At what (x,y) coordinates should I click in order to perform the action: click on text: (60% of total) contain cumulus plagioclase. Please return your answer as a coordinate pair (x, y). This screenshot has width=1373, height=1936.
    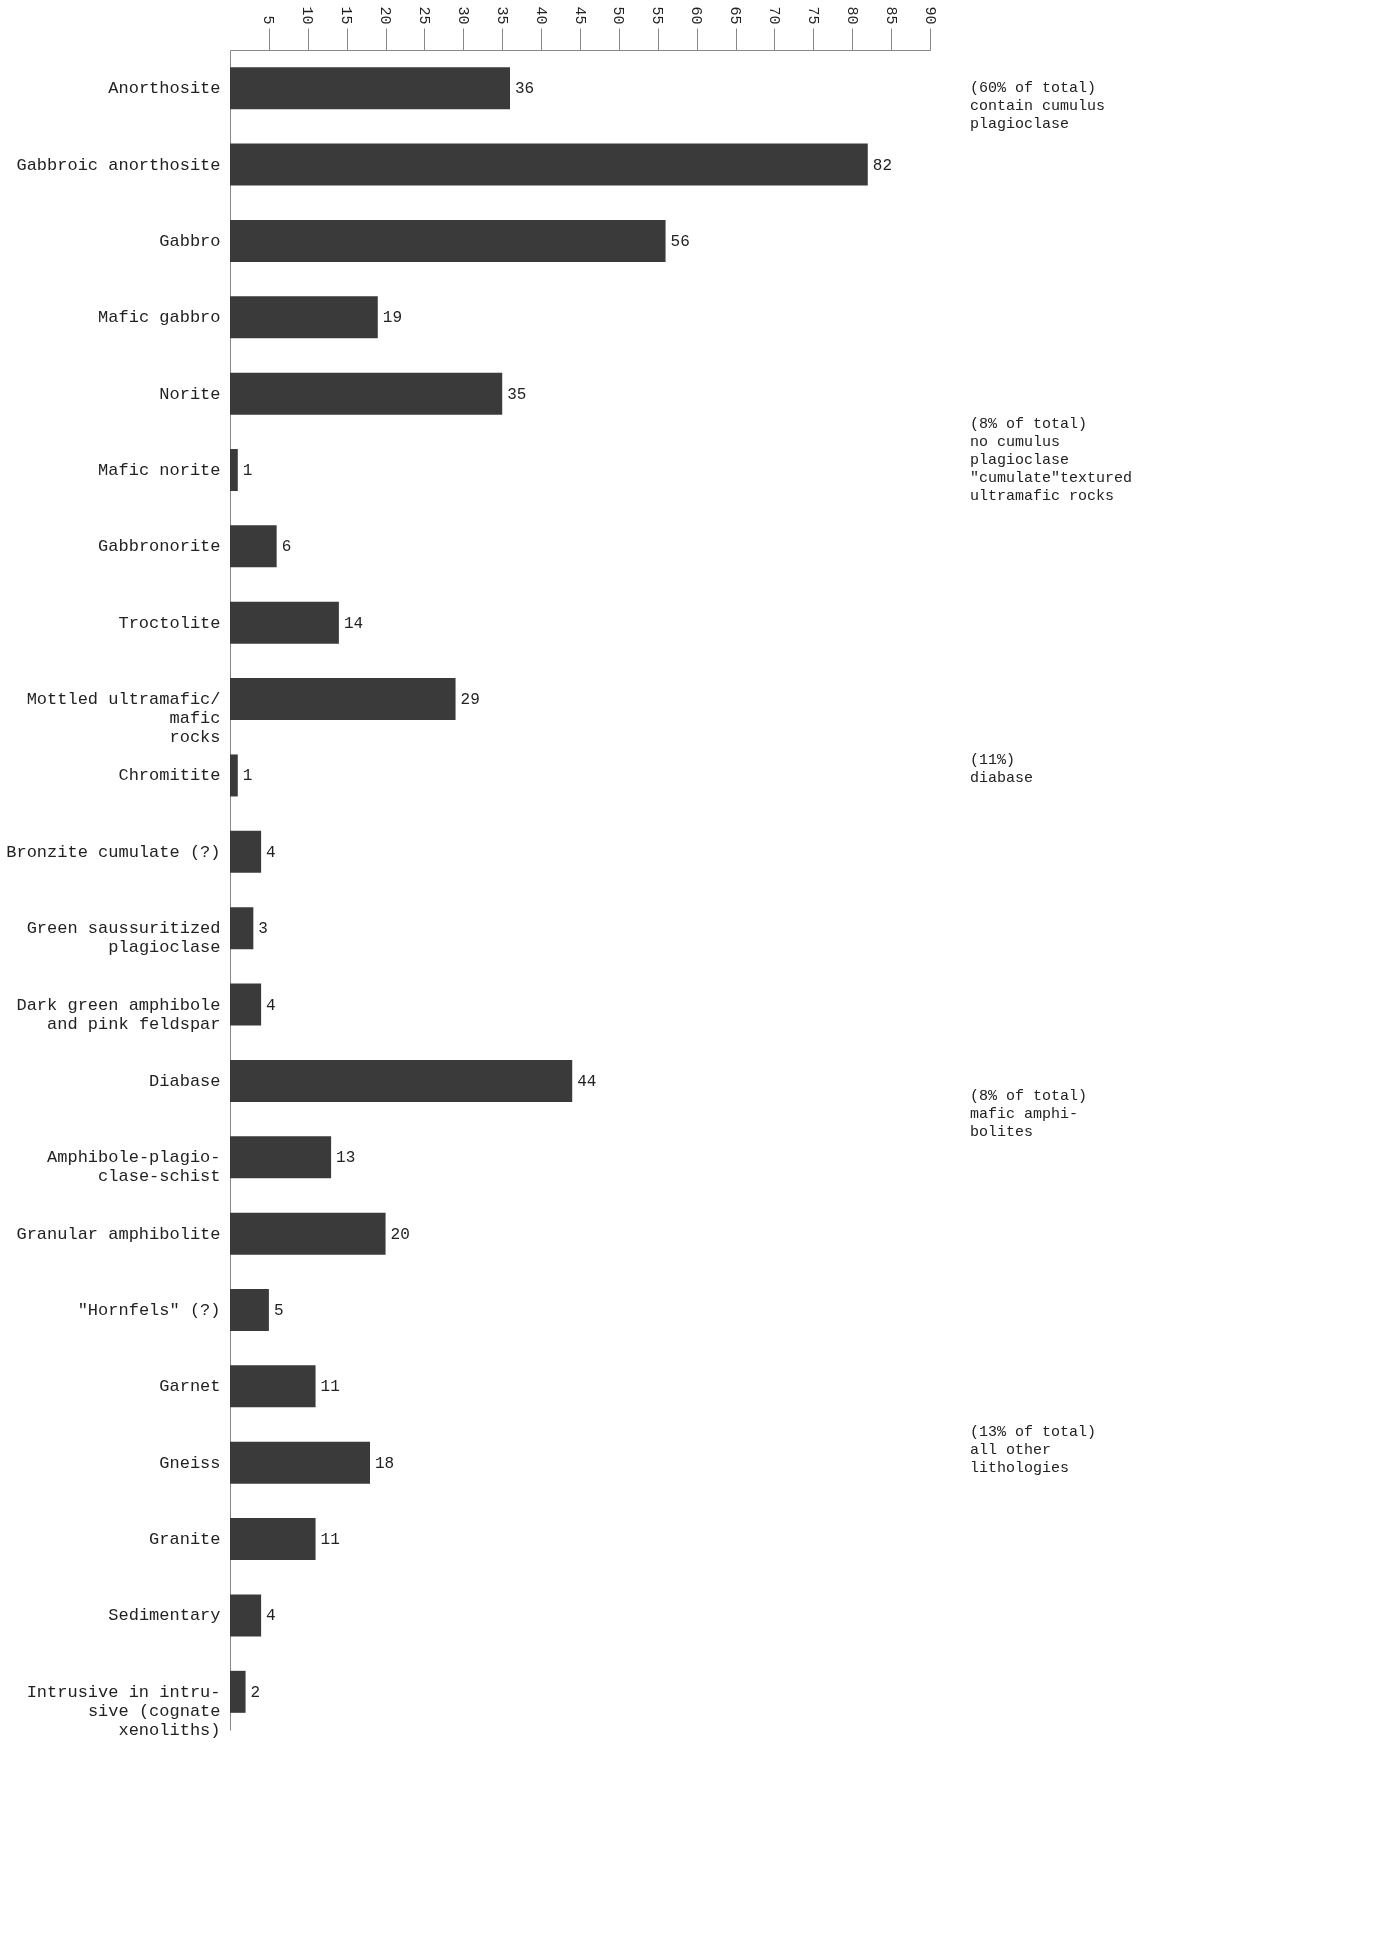
    Looking at the image, I should click on (1038, 106).